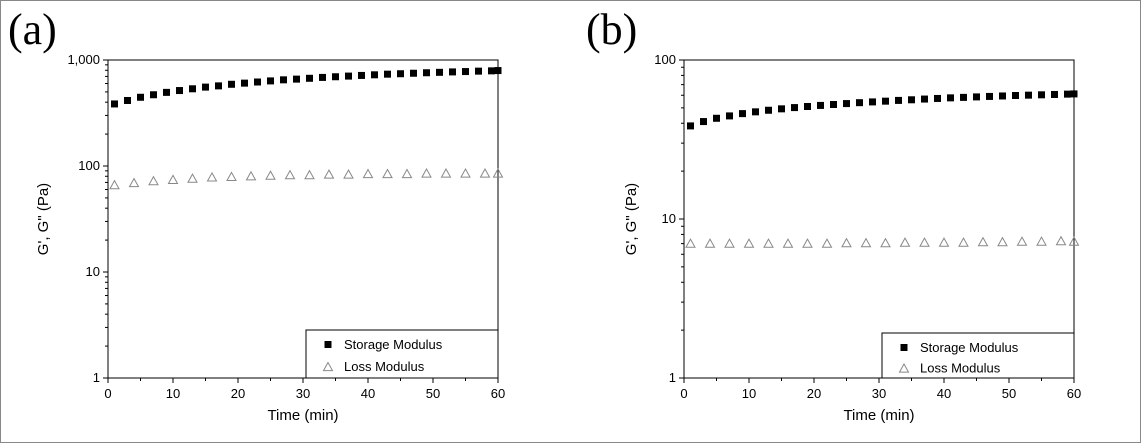 The image size is (1141, 443). Describe the element at coordinates (611, 29) in the screenshot. I see `panel-label: (b)` at that location.